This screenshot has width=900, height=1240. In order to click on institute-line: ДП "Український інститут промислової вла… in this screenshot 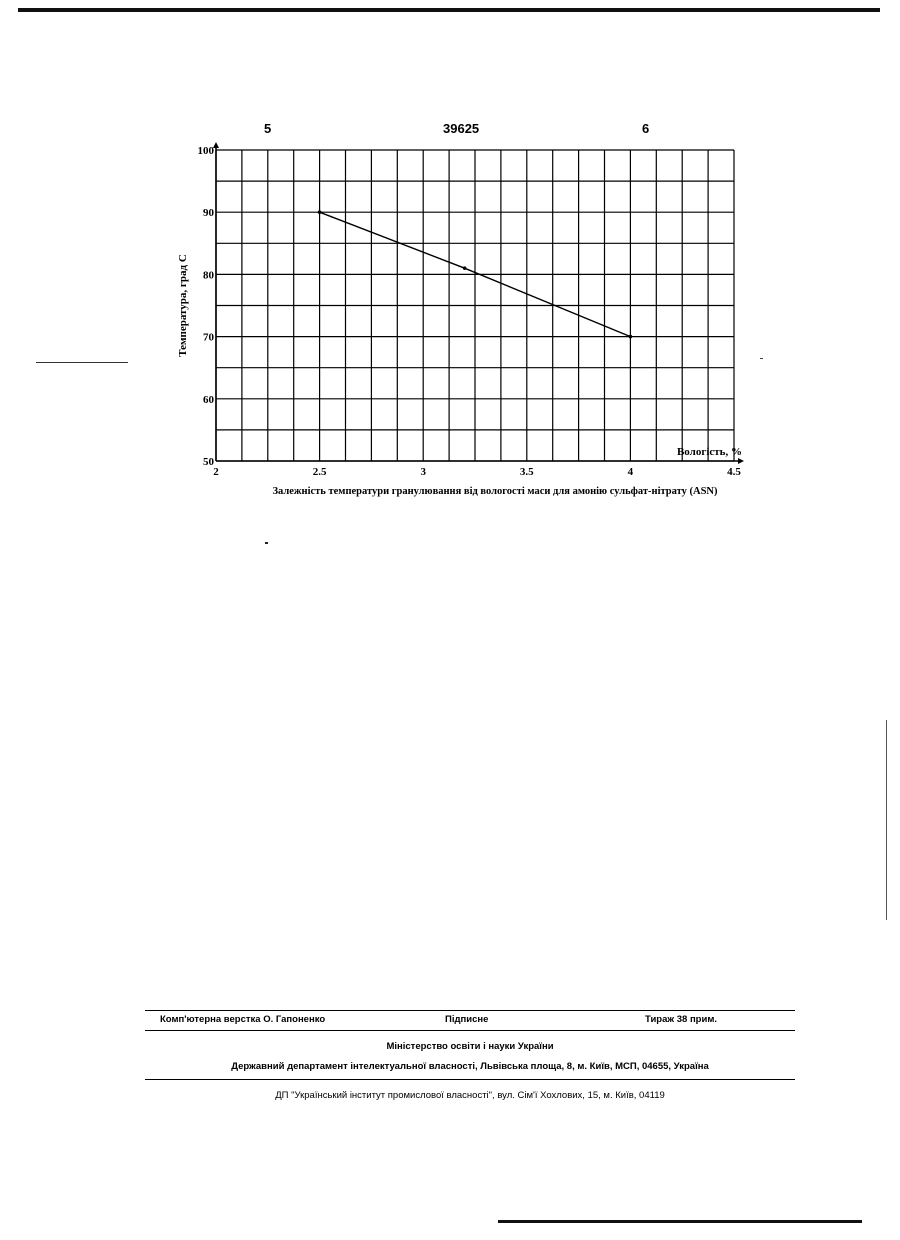, I will do `click(470, 1095)`.